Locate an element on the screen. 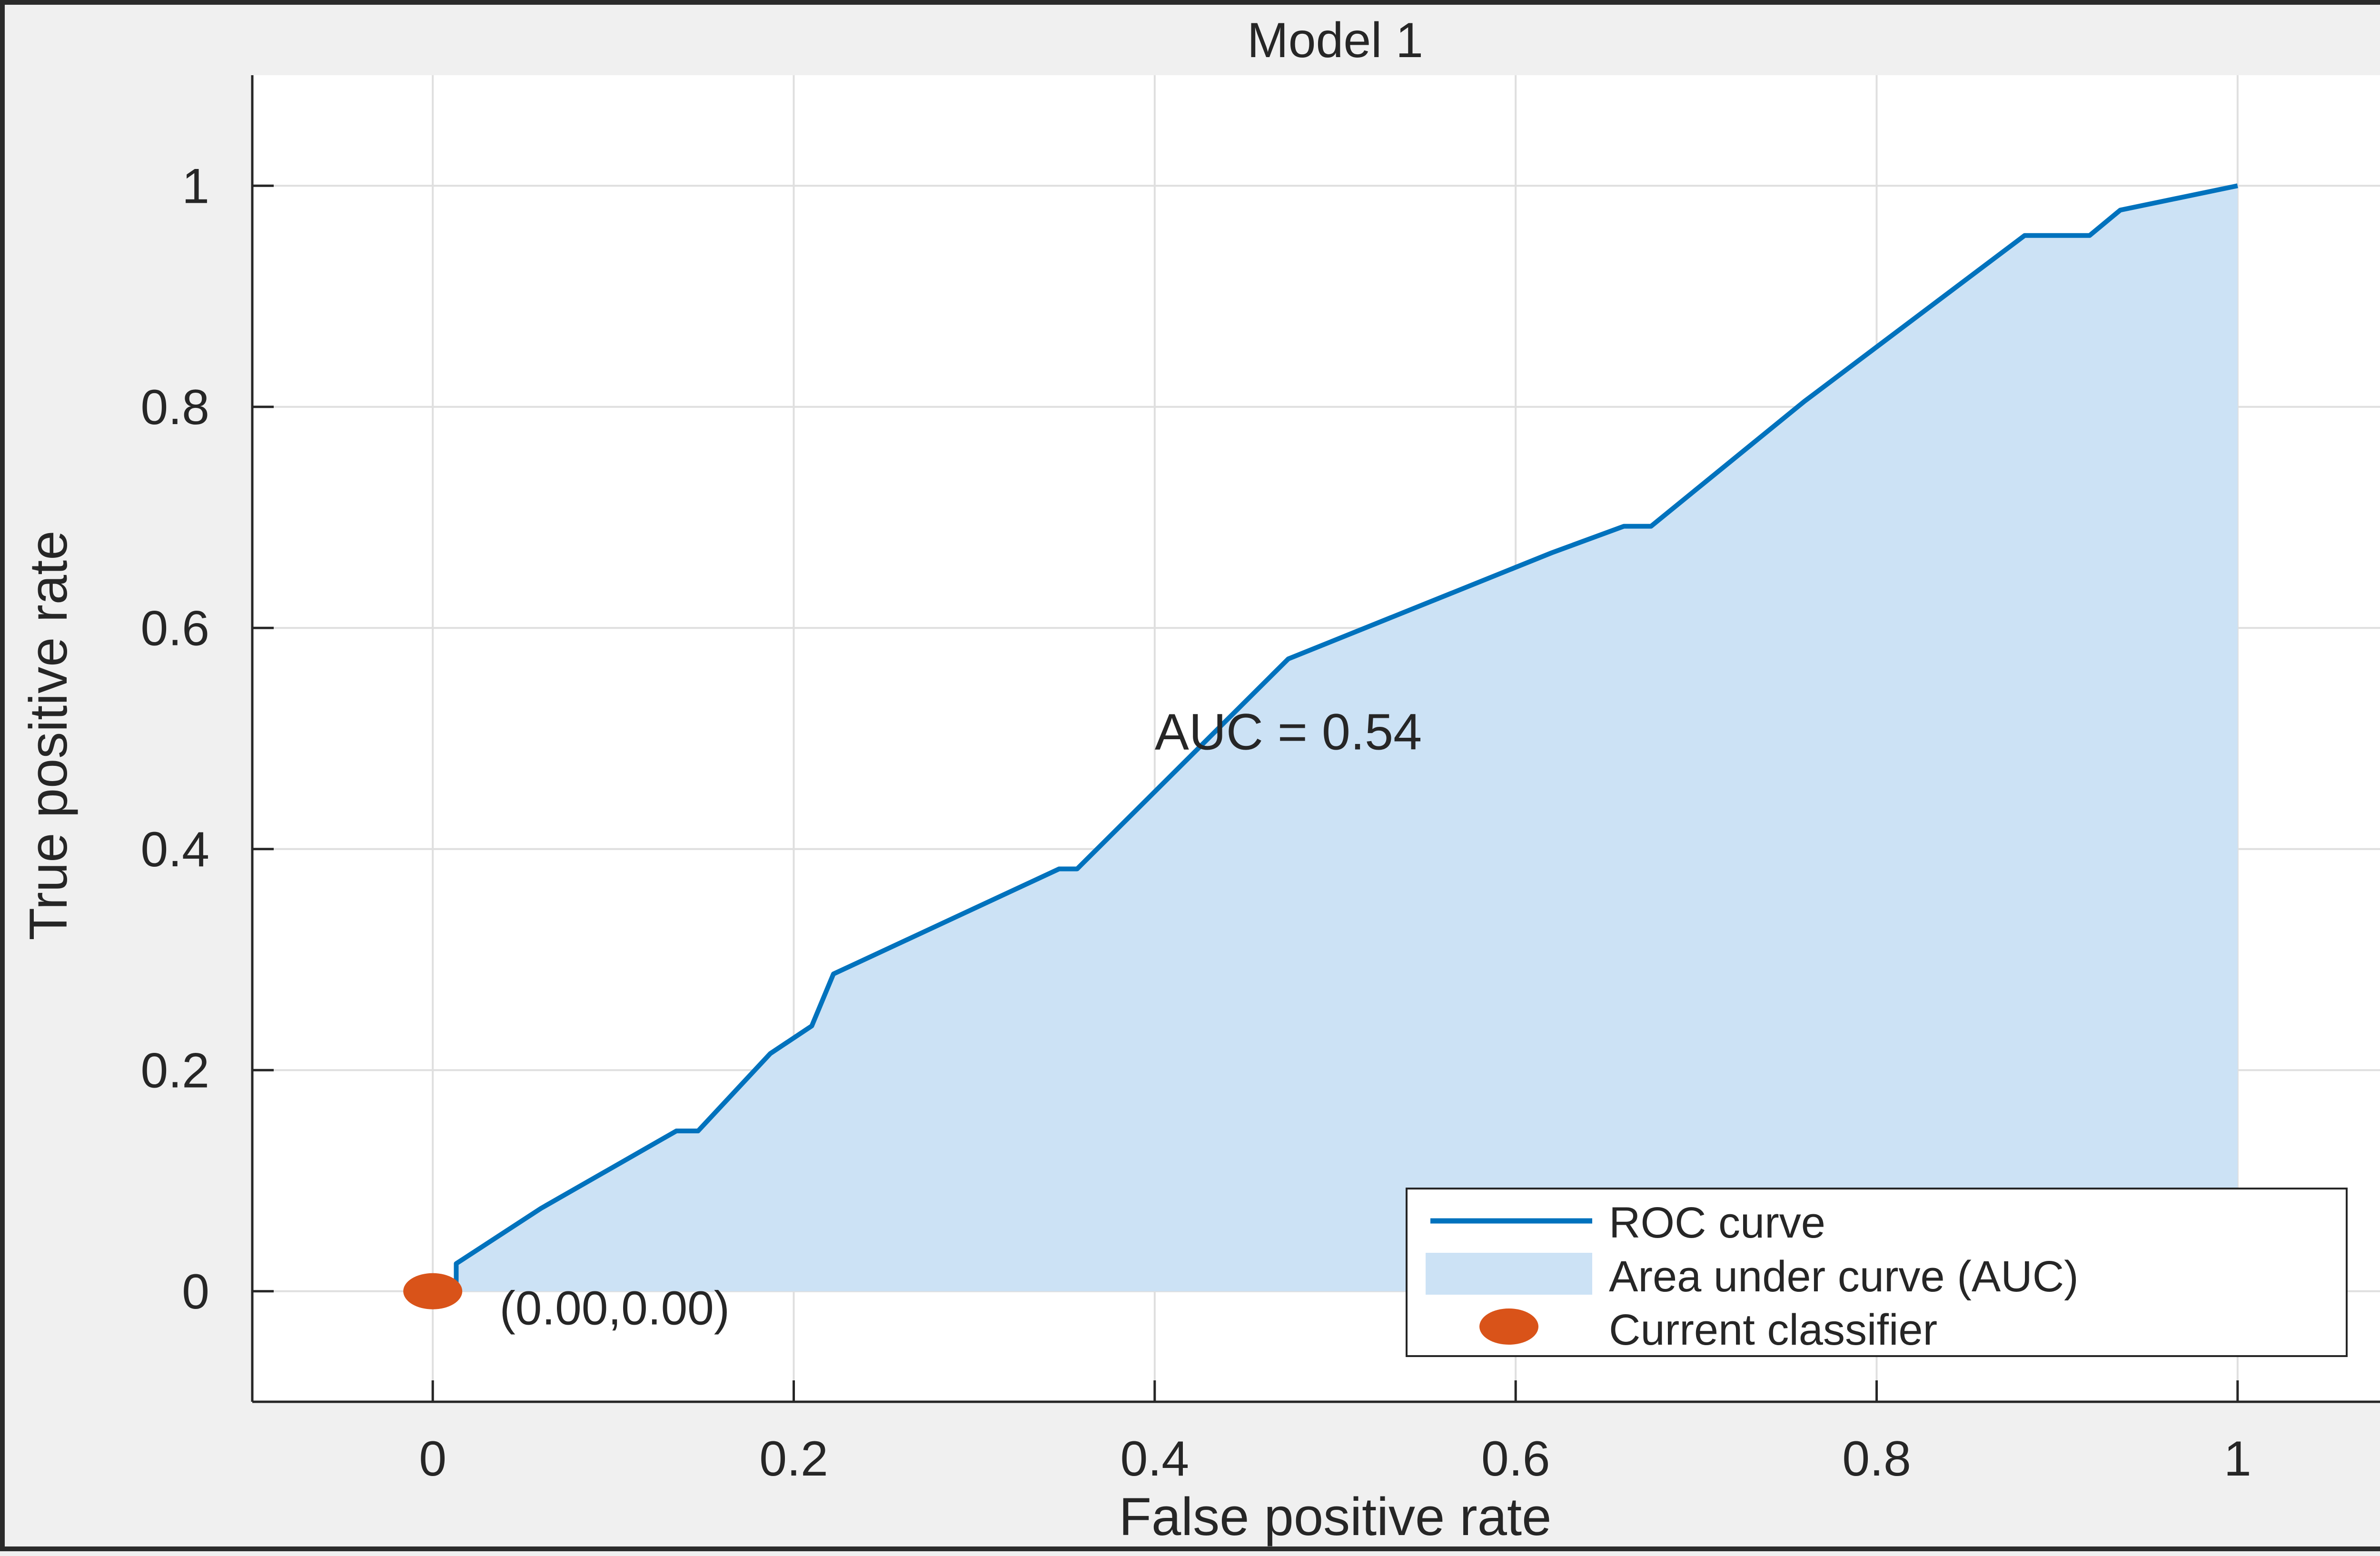 The width and height of the screenshot is (2380, 1556). legend-label-auc: Area under curve (AUC) is located at coordinates (1844, 1276).